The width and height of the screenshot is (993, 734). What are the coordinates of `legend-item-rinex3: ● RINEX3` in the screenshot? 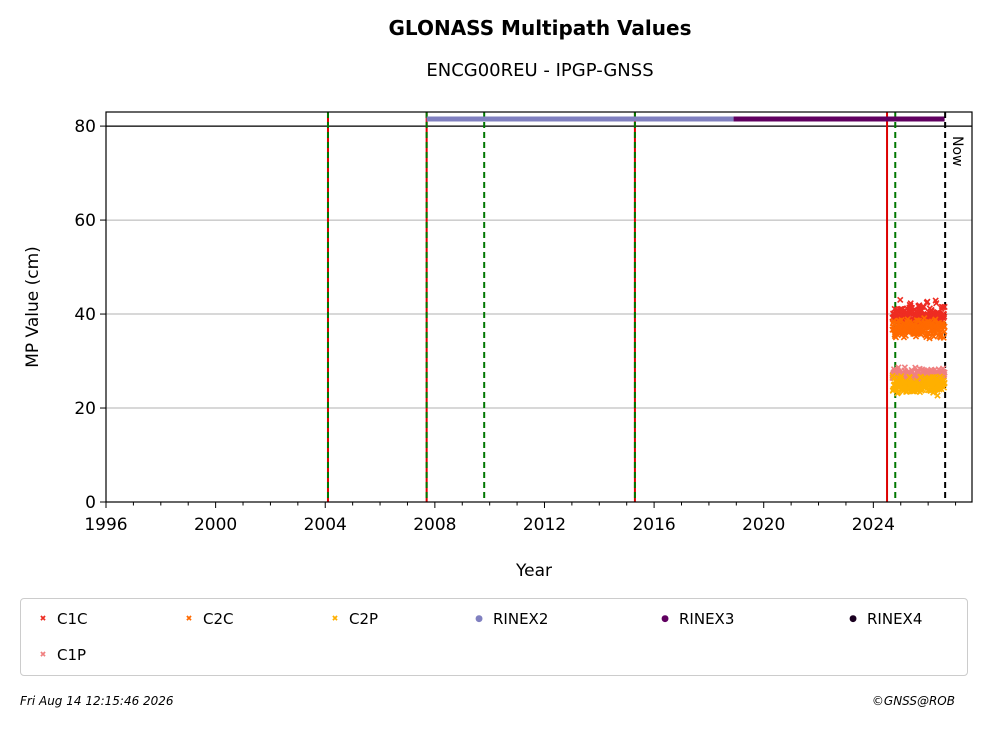 It's located at (695, 618).